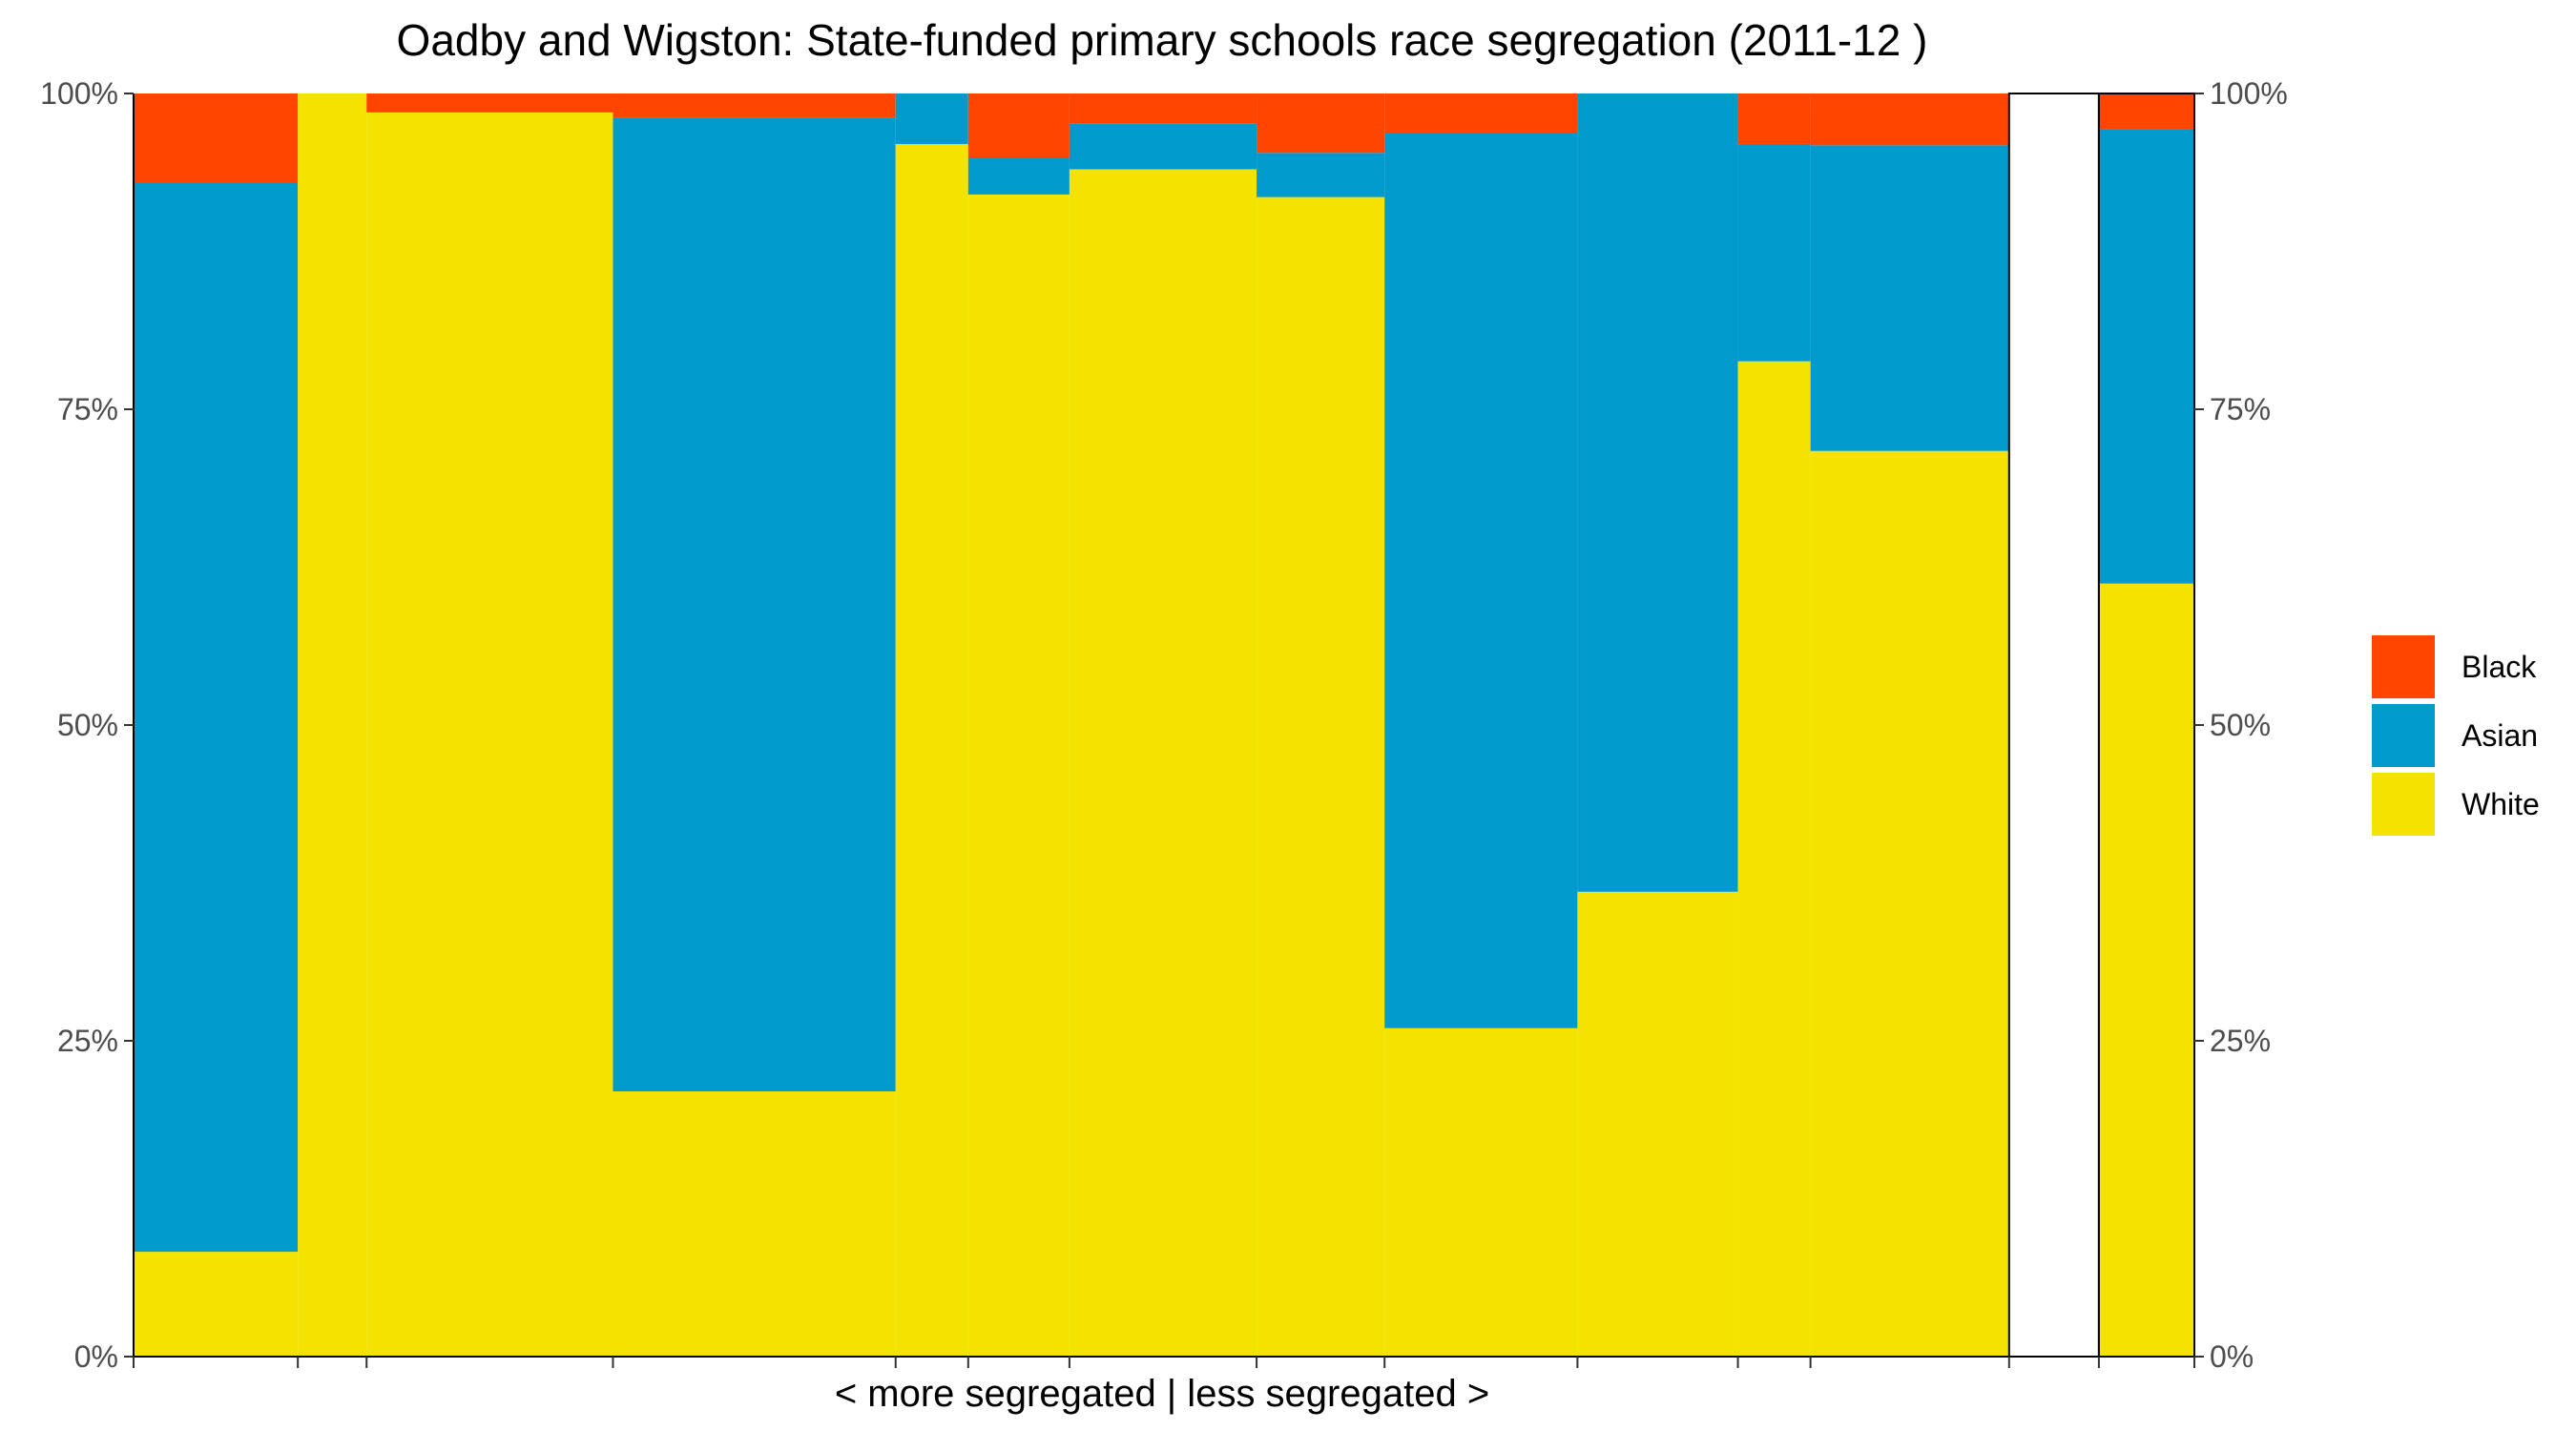  What do you see at coordinates (1162, 1394) in the screenshot?
I see `x-axis-label: < more segregated | less segregated >` at bounding box center [1162, 1394].